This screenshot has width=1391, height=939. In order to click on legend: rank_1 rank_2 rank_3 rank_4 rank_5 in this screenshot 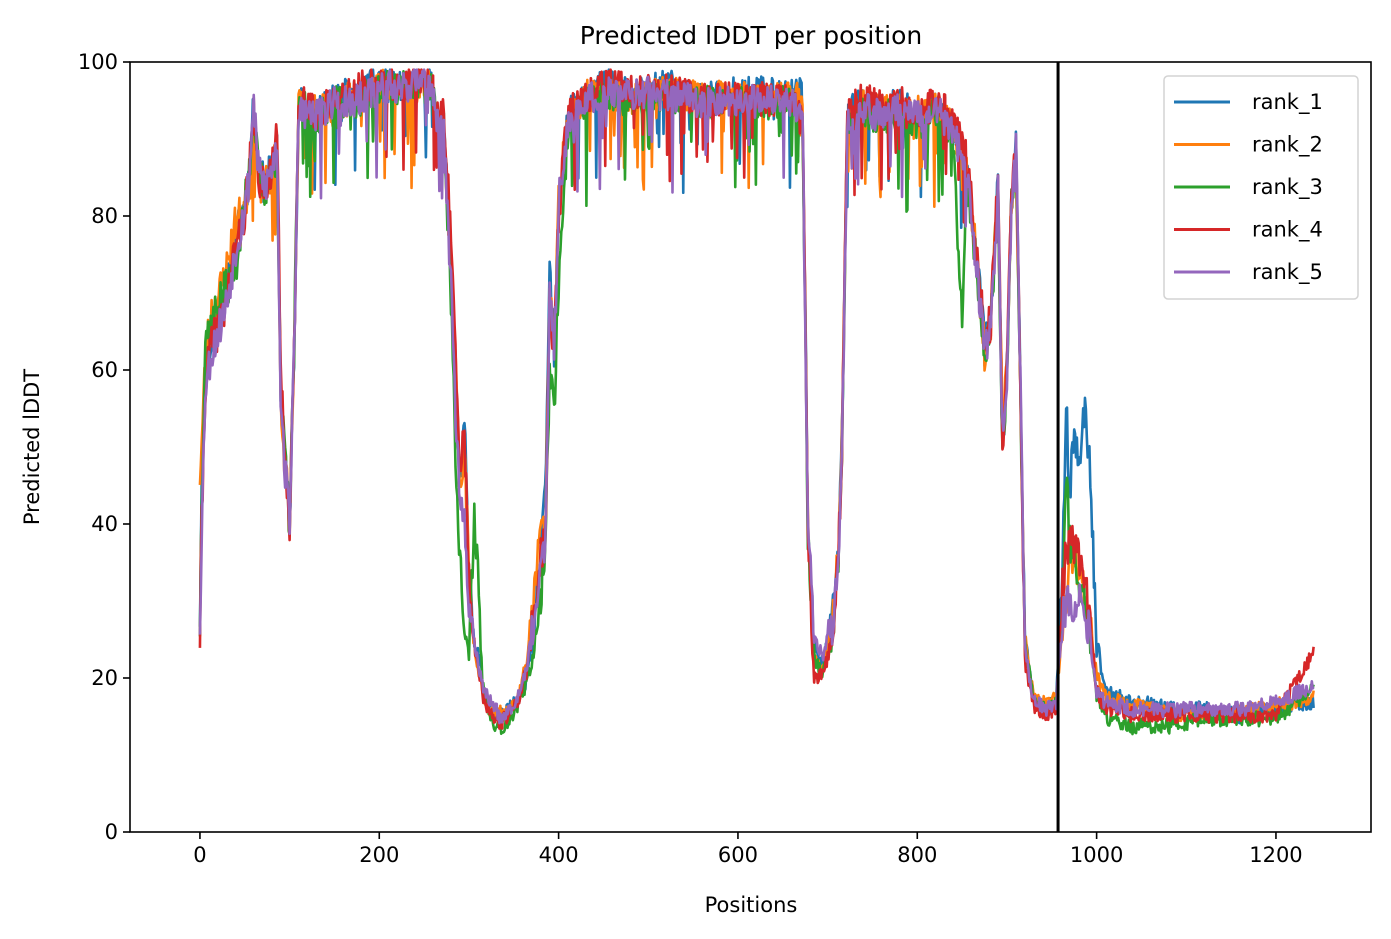, I will do `click(1261, 187)`.